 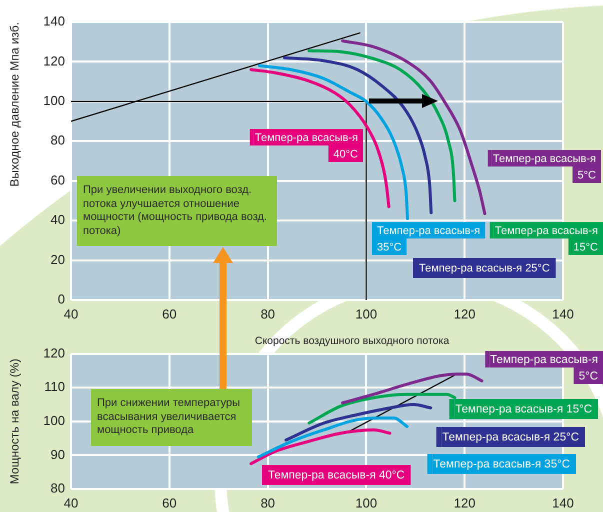 What do you see at coordinates (54, 21) in the screenshot?
I see `y-tick-label: 140` at bounding box center [54, 21].